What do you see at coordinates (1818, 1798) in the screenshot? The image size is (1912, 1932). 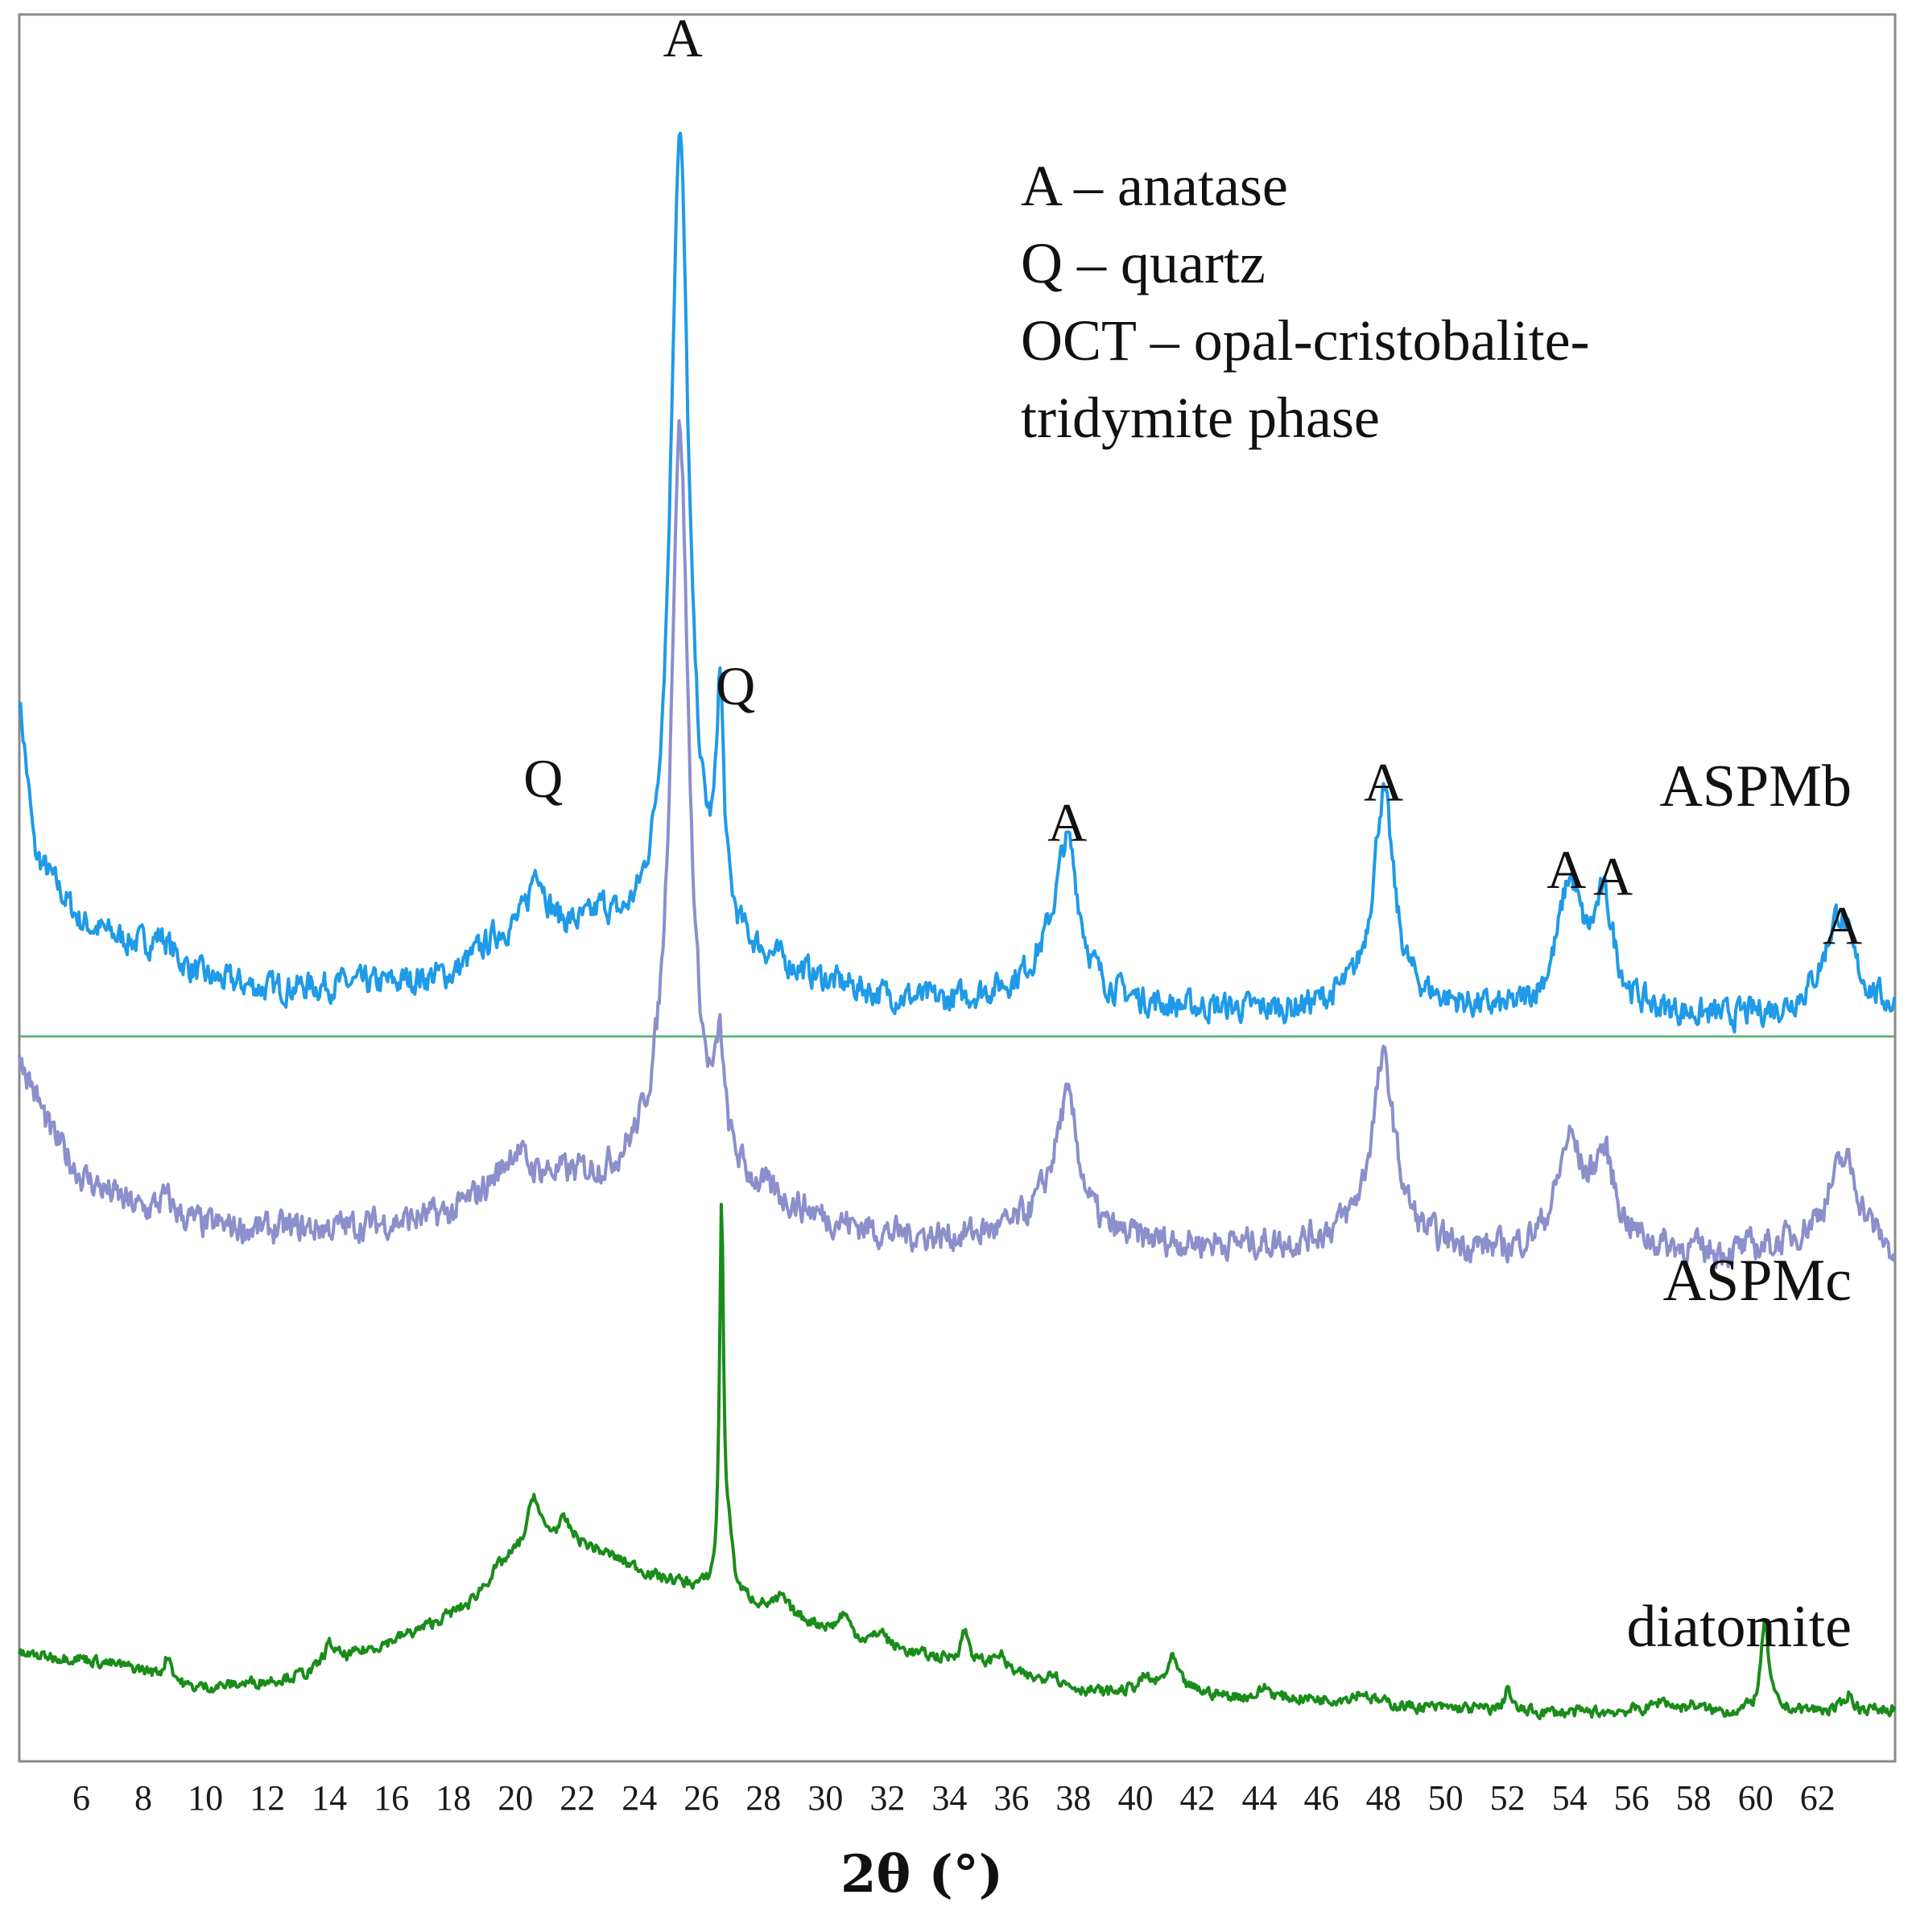 I see `x-tick-label: 62` at bounding box center [1818, 1798].